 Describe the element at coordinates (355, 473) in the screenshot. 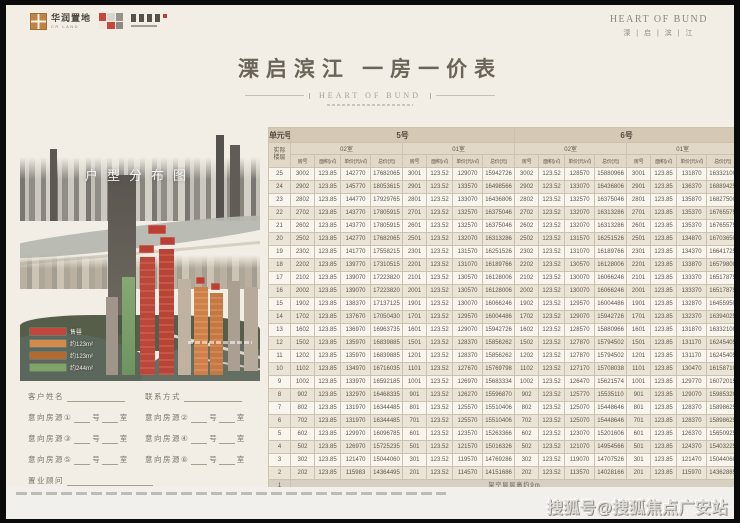

I see `cell-unitprice: 115983` at that location.